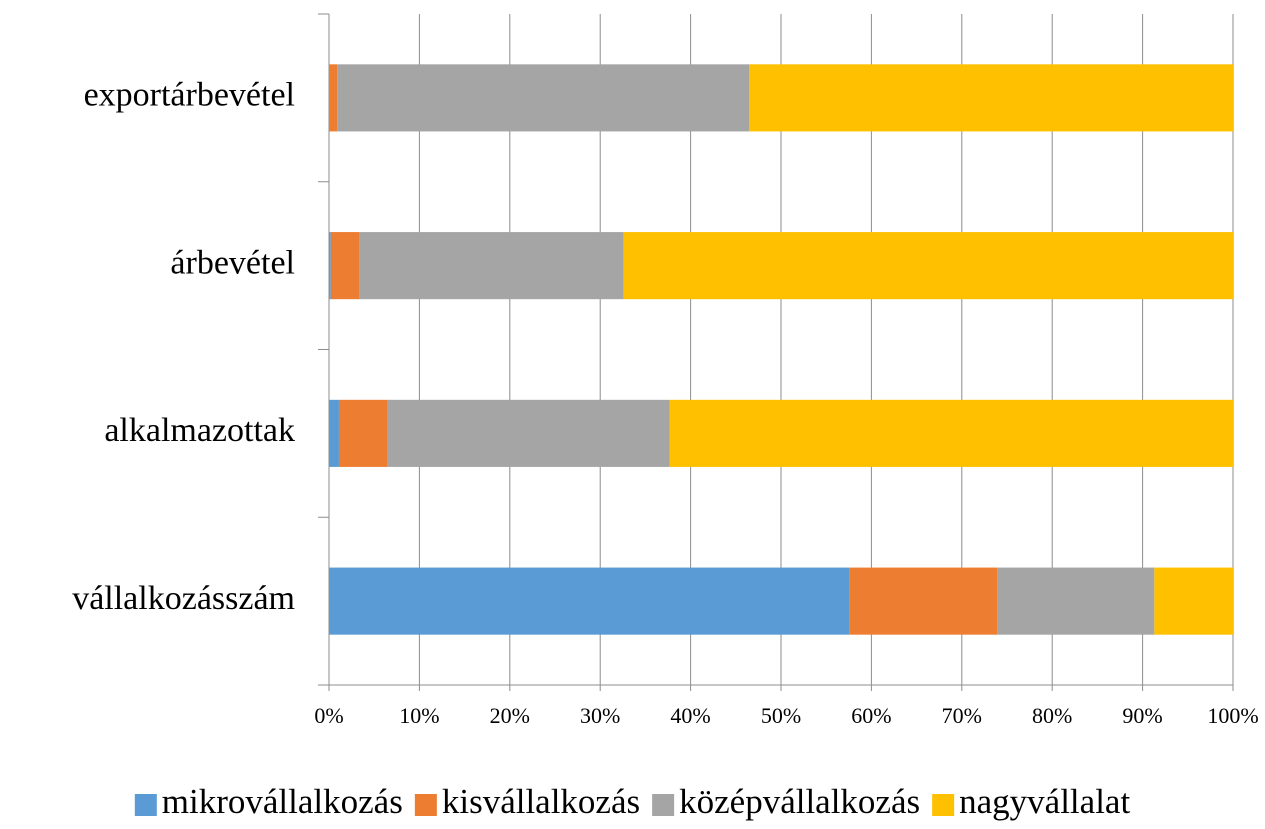 This screenshot has width=1265, height=829. I want to click on x-tick-label: 80%, so click(1052, 715).